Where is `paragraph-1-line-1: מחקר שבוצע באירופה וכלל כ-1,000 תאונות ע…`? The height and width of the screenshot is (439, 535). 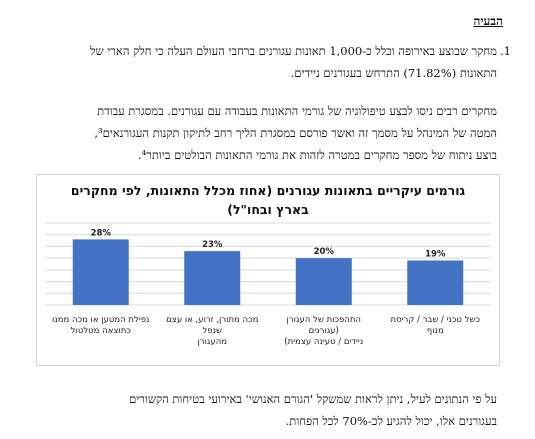 paragraph-1-line-1: מחקר שבוצע באירופה וכלל כ-1,000 תאונות ע… is located at coordinates (293, 51).